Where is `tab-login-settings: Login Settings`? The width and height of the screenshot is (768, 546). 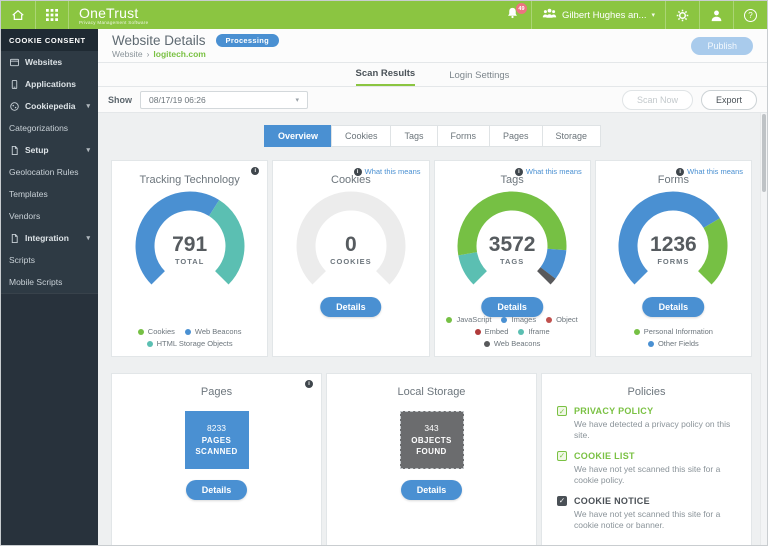
tab-login-settings: Login Settings is located at coordinates (479, 75).